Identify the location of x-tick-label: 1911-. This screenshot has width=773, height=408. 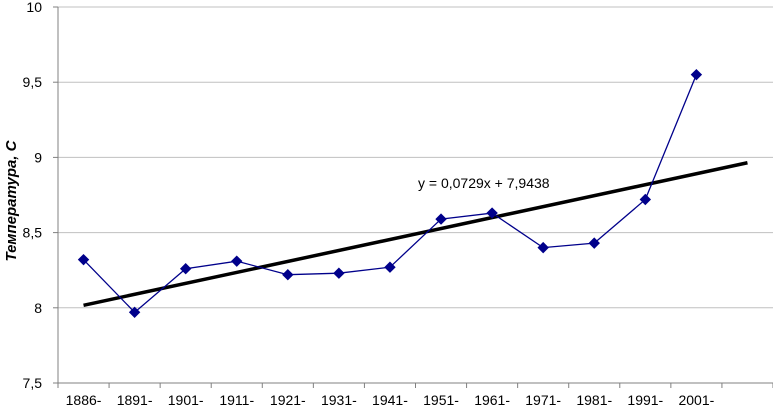
(236, 400).